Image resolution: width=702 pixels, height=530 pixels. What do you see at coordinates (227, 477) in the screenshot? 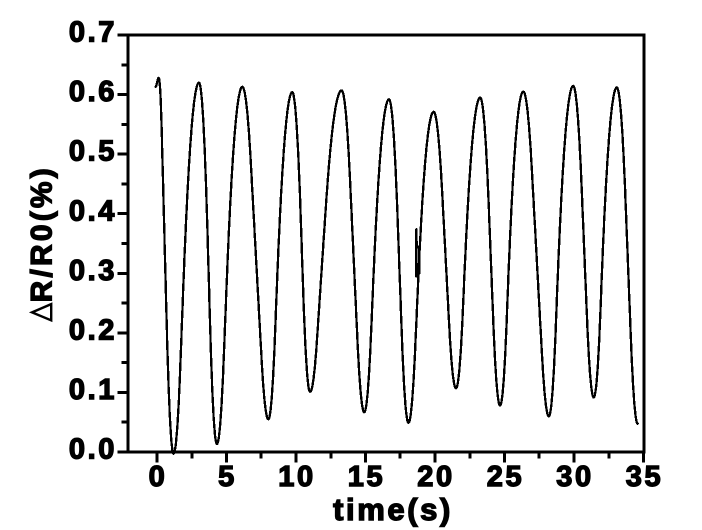
I see `svg-text: 5` at bounding box center [227, 477].